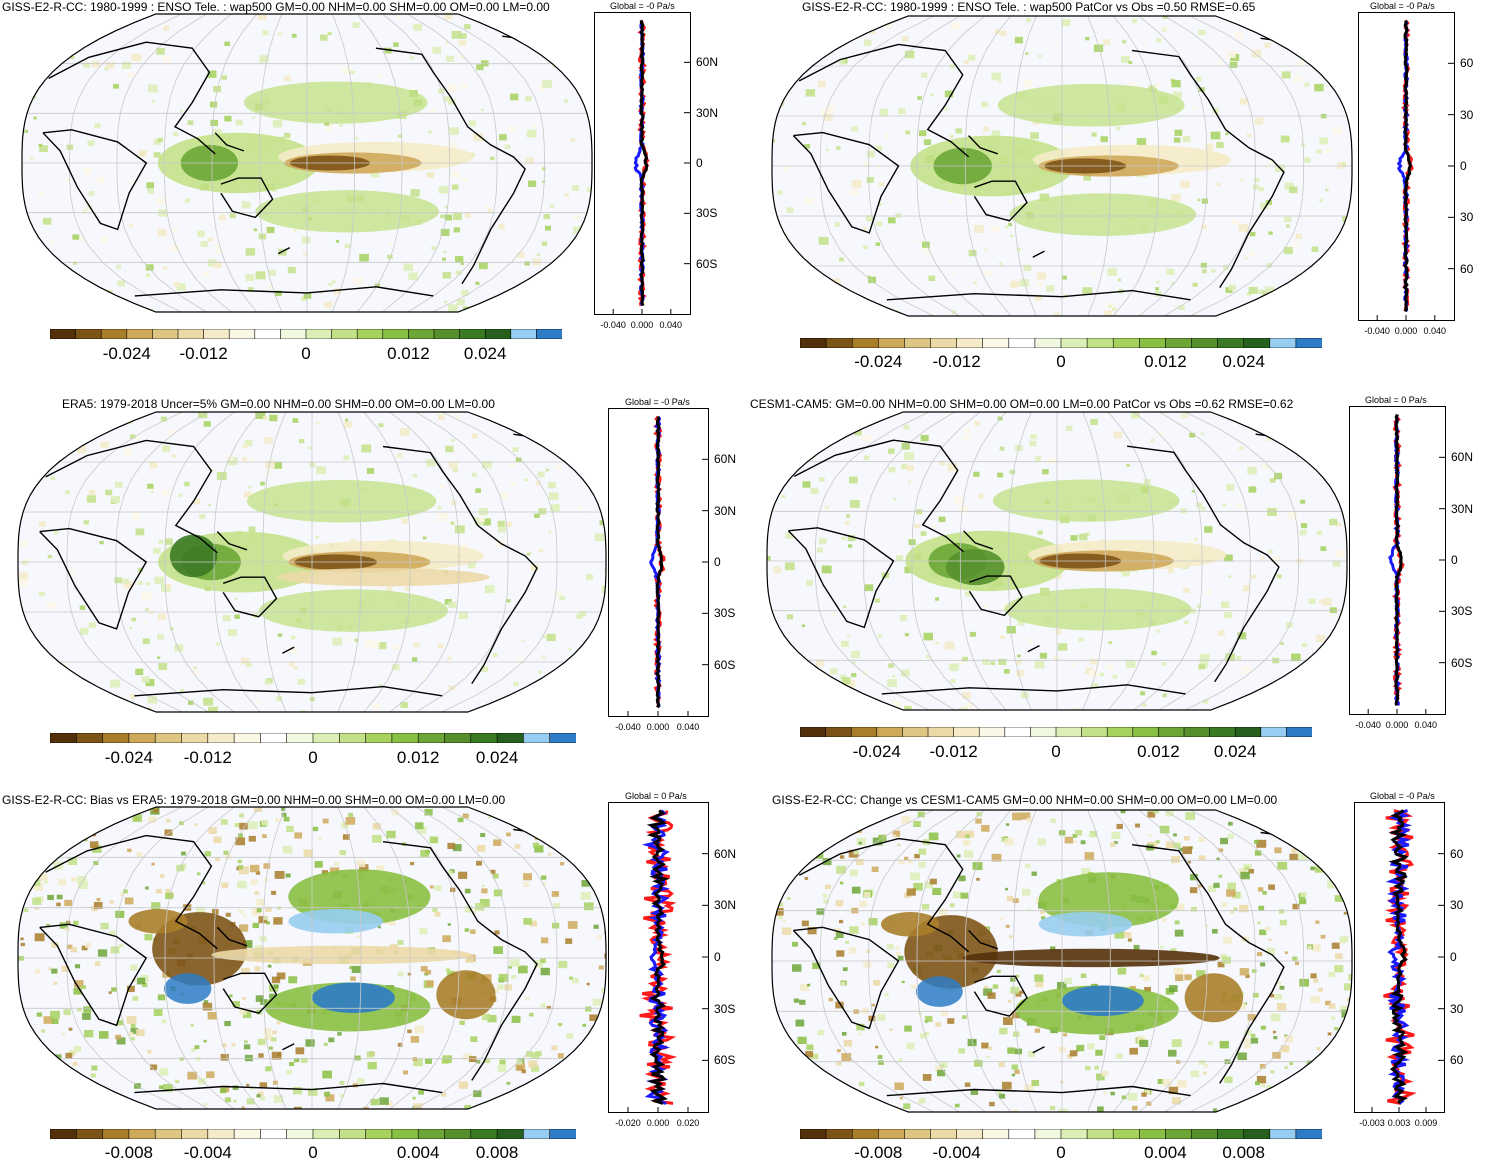 The height and width of the screenshot is (1163, 1489). What do you see at coordinates (1056, 732) in the screenshot?
I see `colorbar` at bounding box center [1056, 732].